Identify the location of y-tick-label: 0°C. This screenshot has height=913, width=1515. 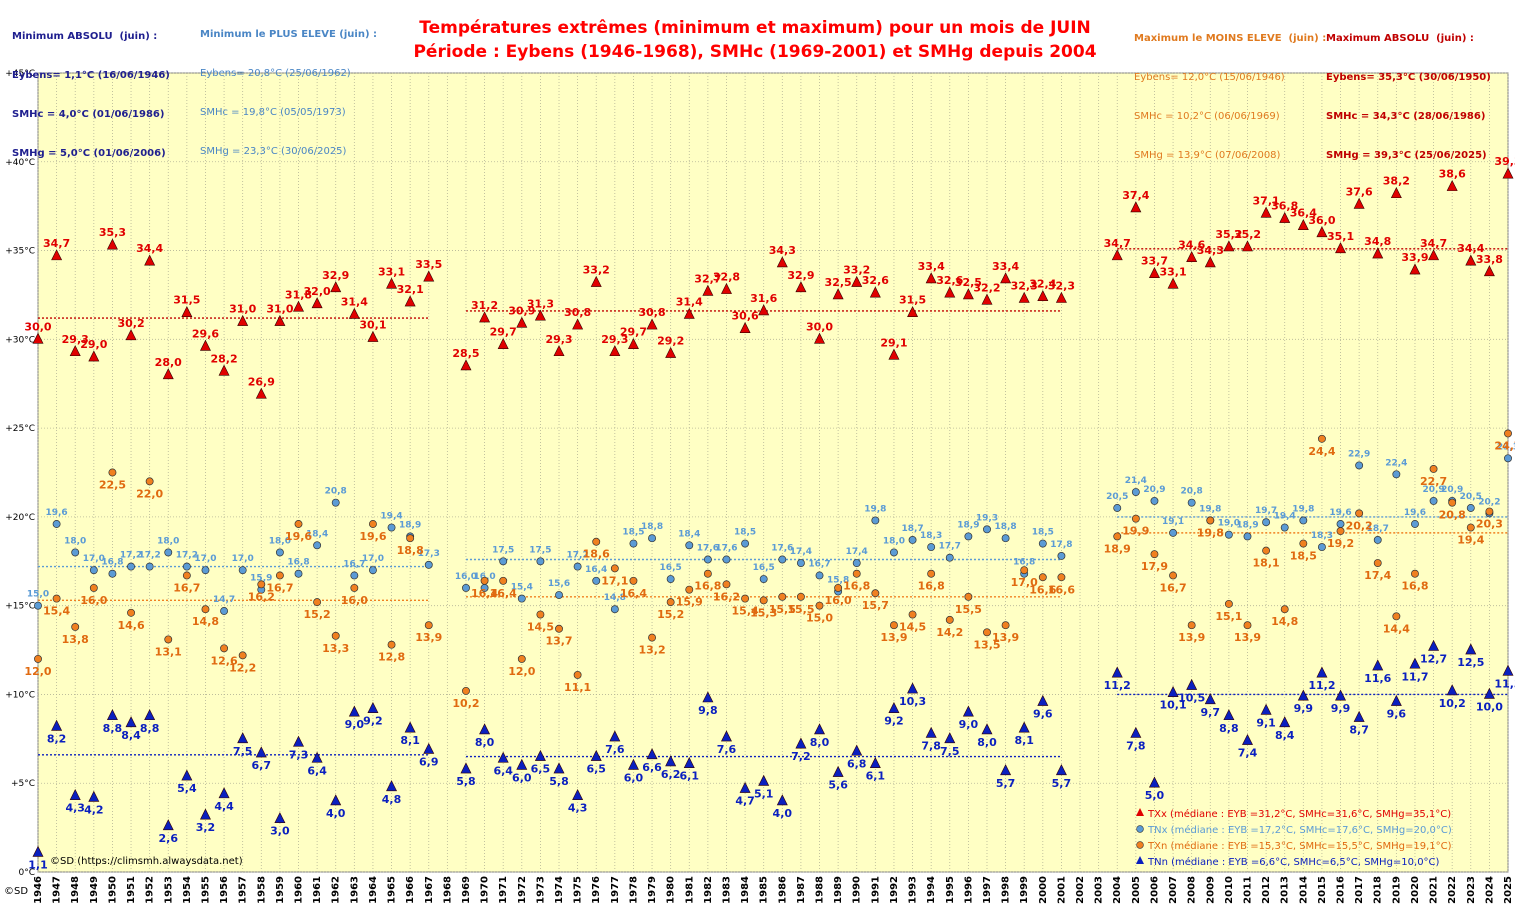
(26, 873).